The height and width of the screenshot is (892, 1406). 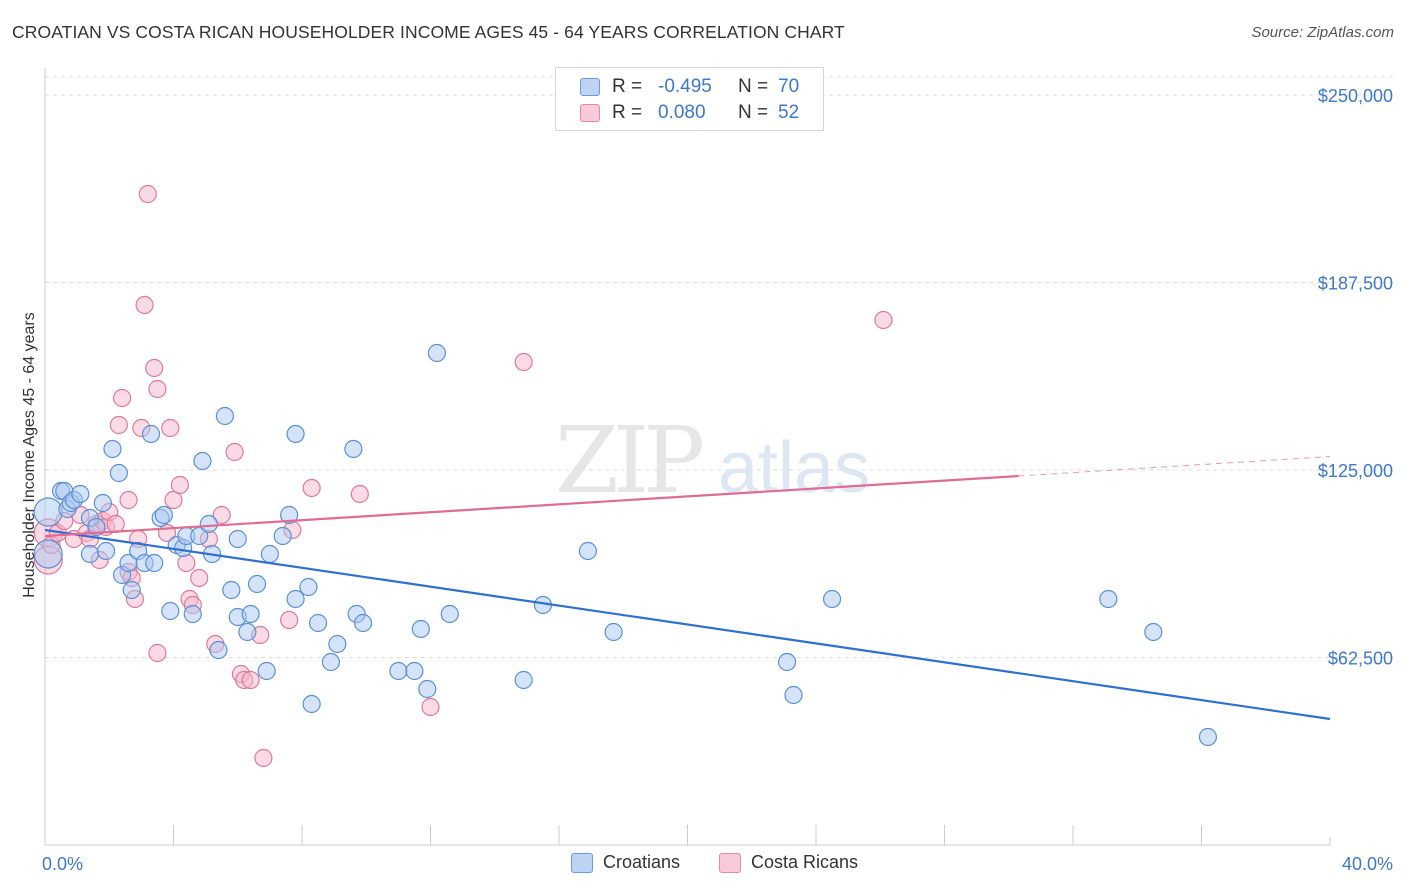 I want to click on legend-item-costa-ricans: Costa Ricans, so click(x=788, y=862).